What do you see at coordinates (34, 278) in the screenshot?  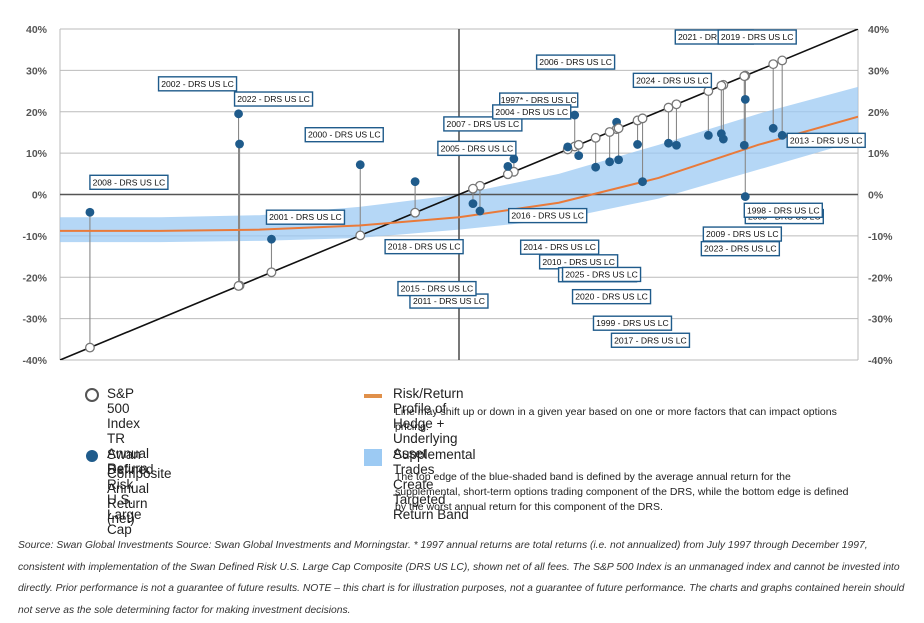 I see `y-tick-label-left: -20%` at bounding box center [34, 278].